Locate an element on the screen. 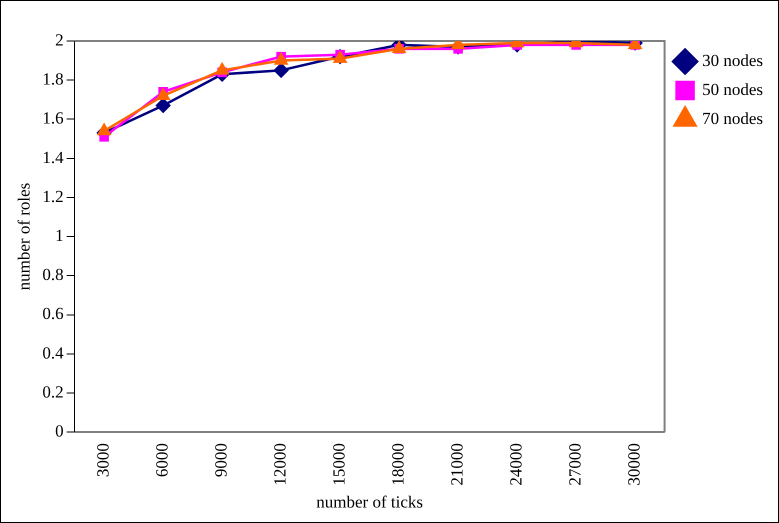  y-tick-label: 0 is located at coordinates (59, 431).